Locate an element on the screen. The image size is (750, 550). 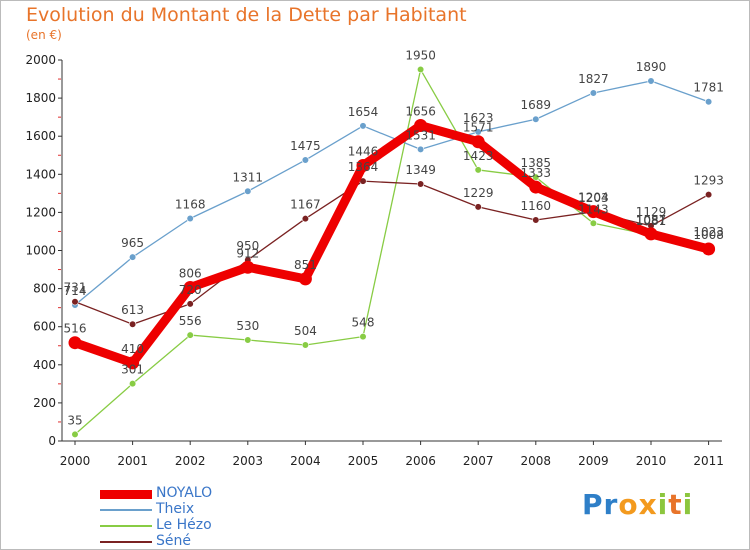
data-label: 1364 is located at coordinates (363, 167).